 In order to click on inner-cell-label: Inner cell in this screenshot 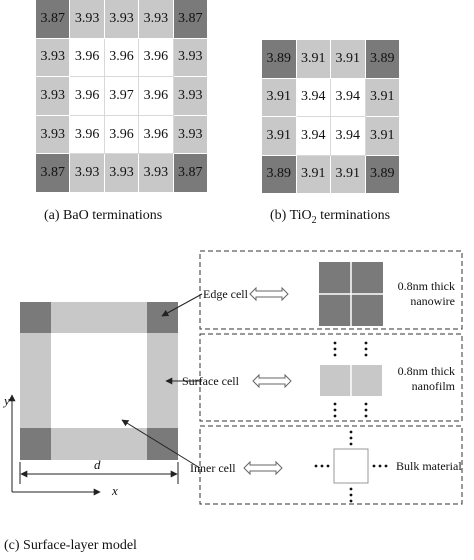, I will do `click(213, 468)`.